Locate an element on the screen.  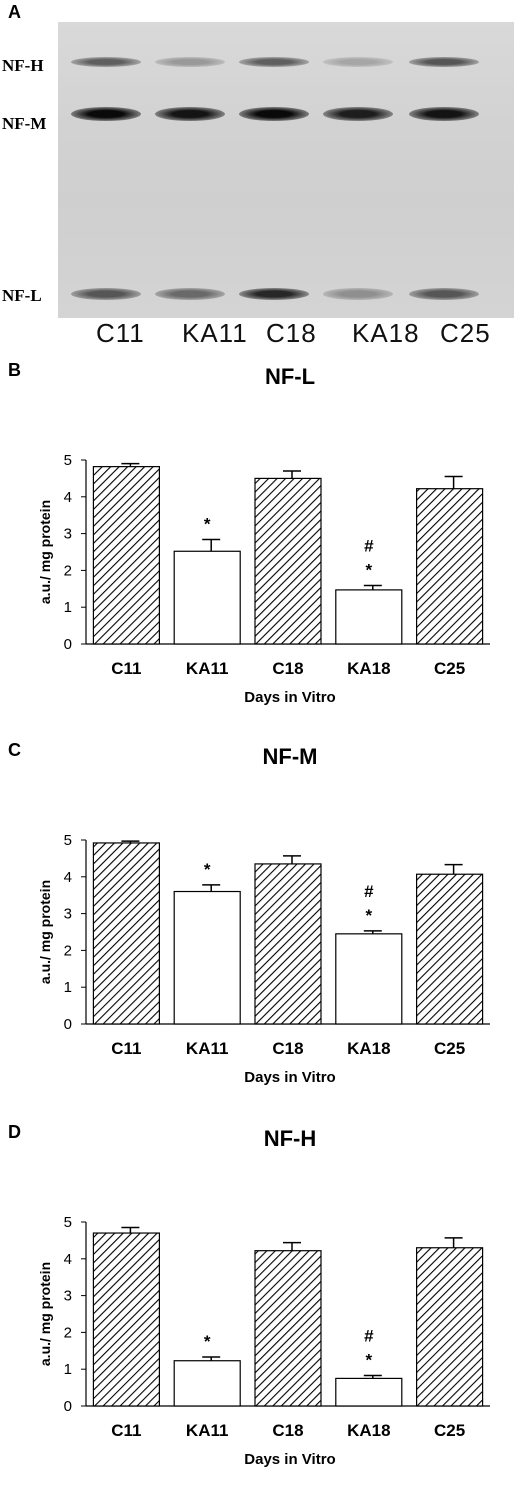
chart-title: NF-M is located at coordinates (290, 756).